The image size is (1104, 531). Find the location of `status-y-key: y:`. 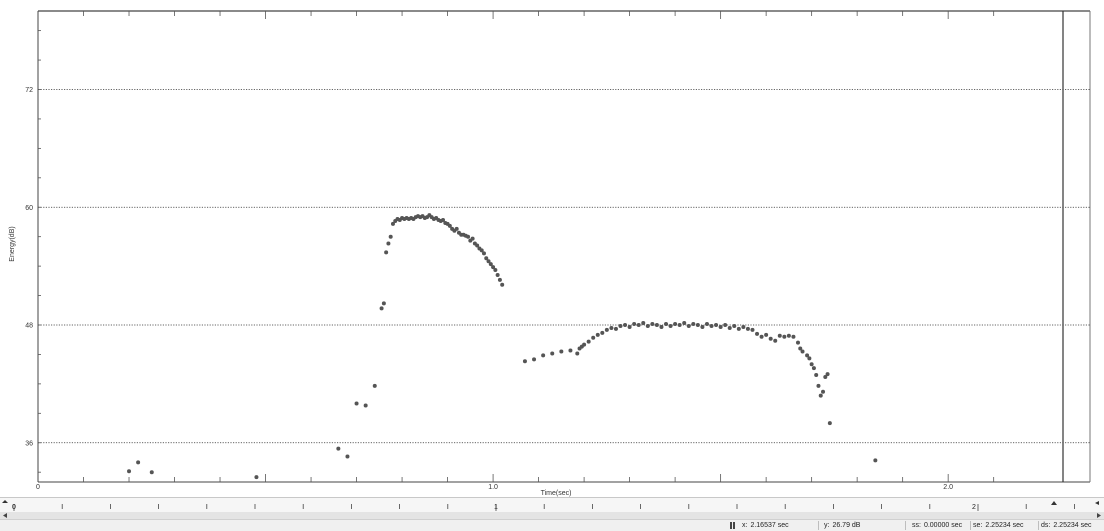

status-y-key: y: is located at coordinates (827, 525).